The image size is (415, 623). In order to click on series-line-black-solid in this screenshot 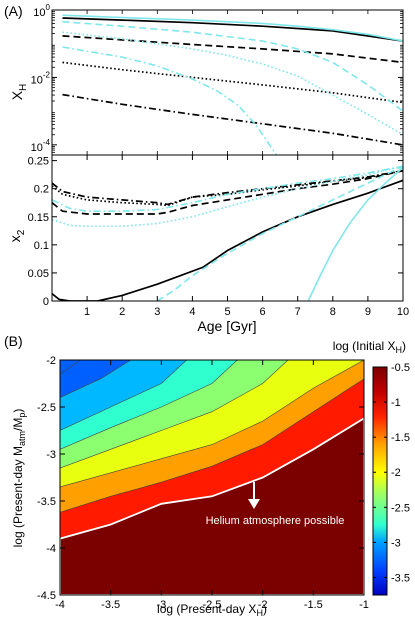, I will do `click(232, 29)`.